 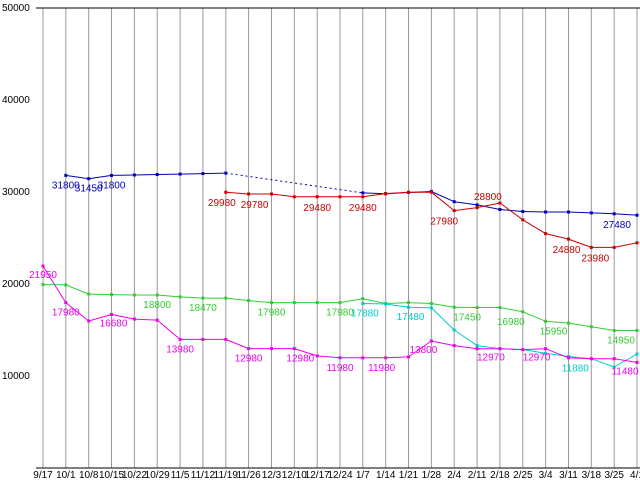 What do you see at coordinates (180, 475) in the screenshot?
I see `x-axis-tick-label: 11/5` at bounding box center [180, 475].